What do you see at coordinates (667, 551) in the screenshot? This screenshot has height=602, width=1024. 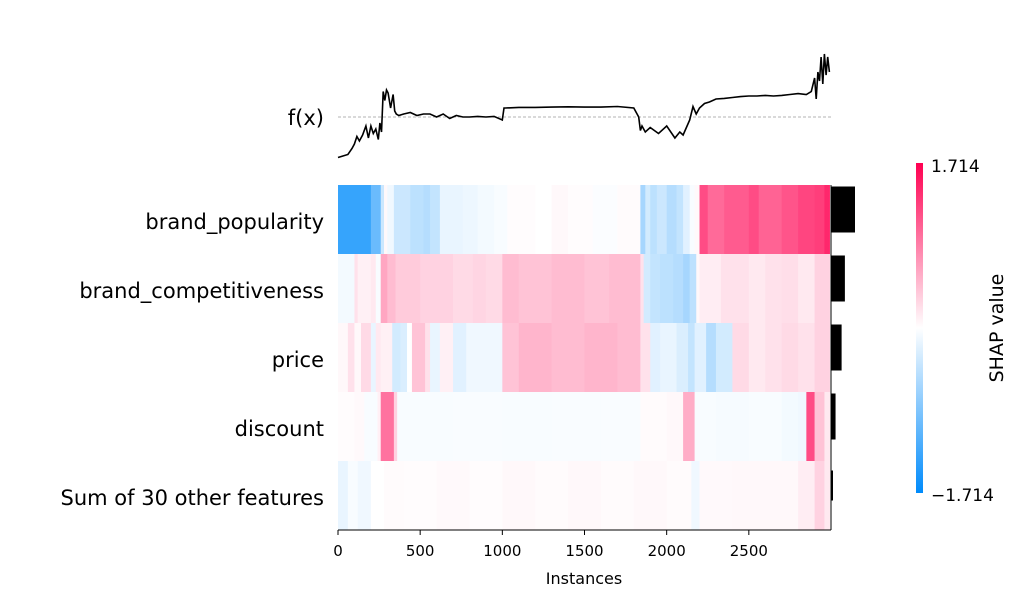 I see `x-tick-label: 2000` at bounding box center [667, 551].